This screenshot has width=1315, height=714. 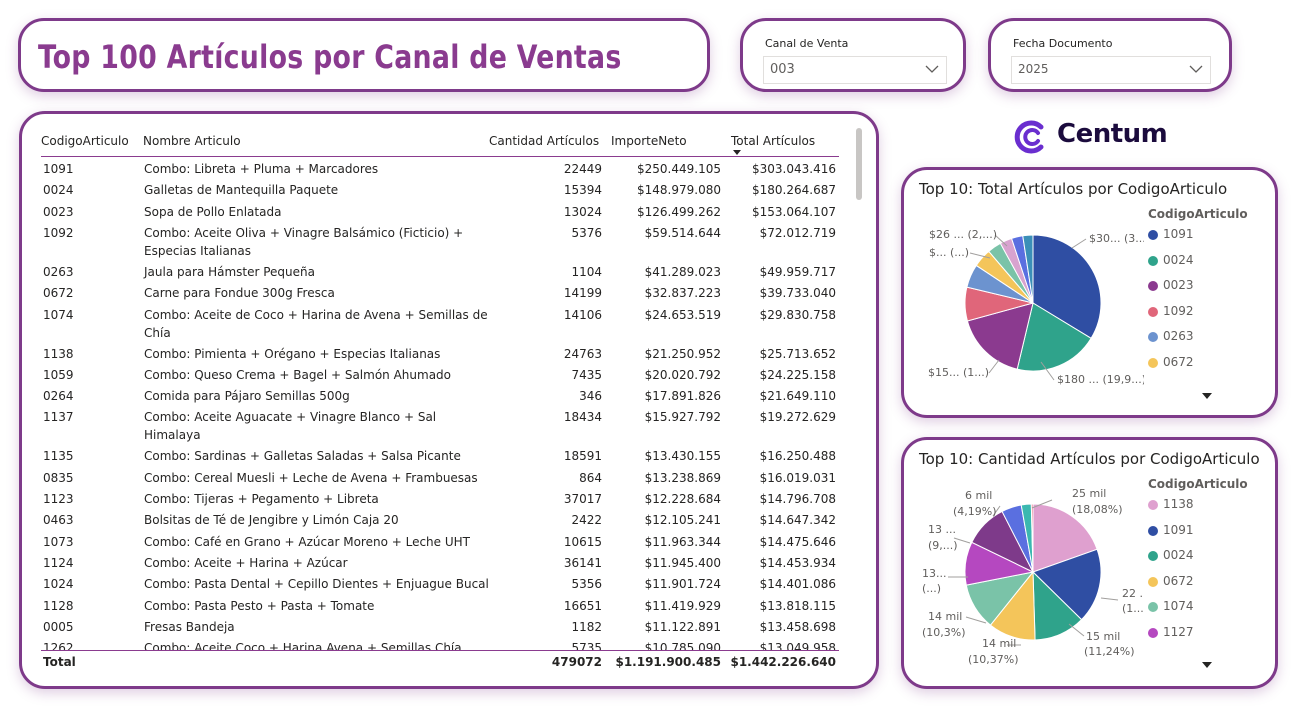 What do you see at coordinates (679, 190) in the screenshot?
I see `cell-importe: $148.979.080` at bounding box center [679, 190].